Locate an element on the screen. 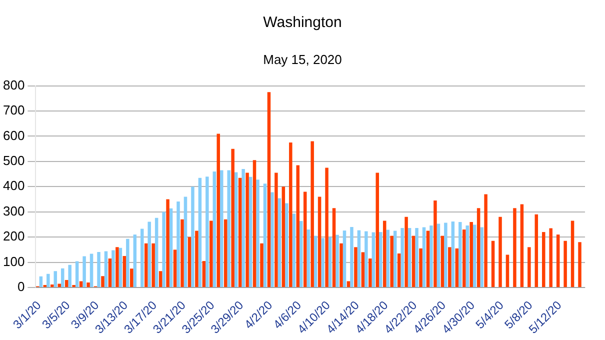 The image size is (605, 340). y-tick-label: 400 is located at coordinates (13, 186).